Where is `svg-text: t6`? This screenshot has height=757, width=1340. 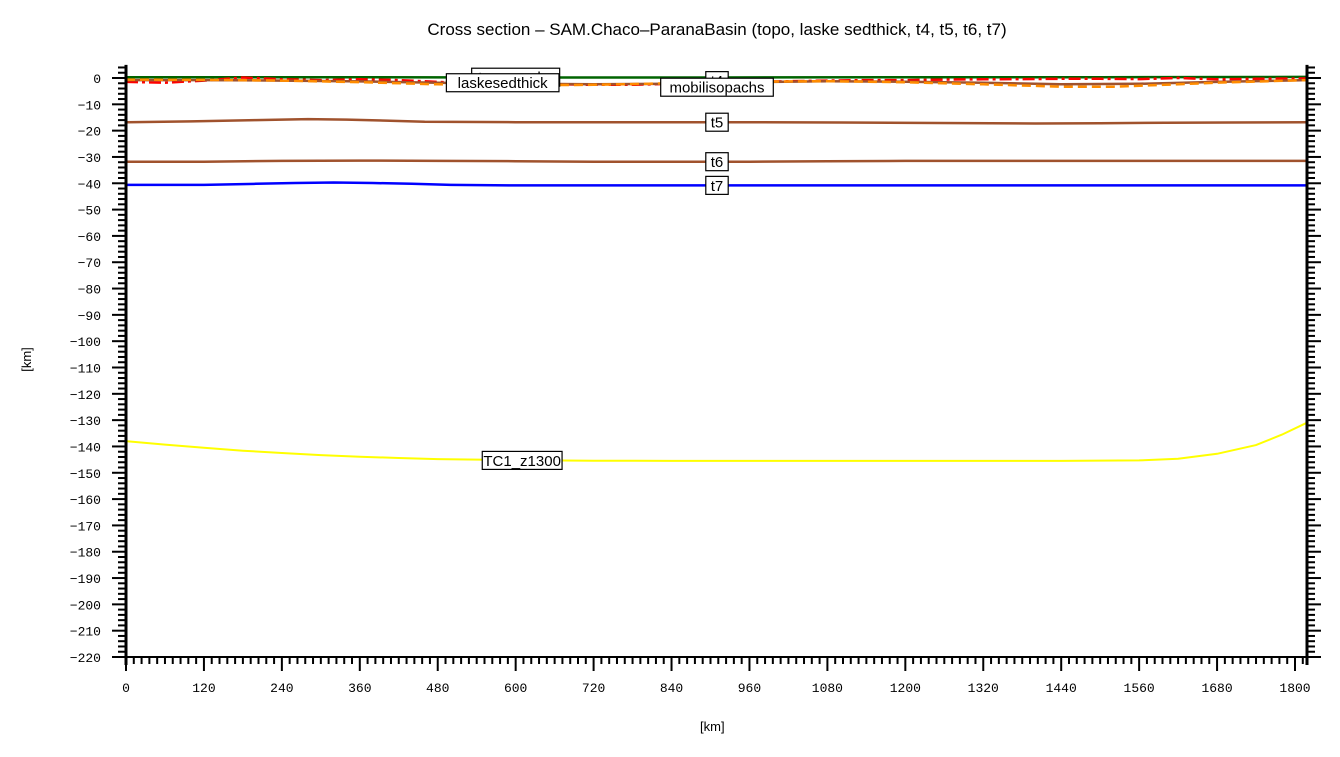
svg-text: t6 is located at coordinates (717, 162).